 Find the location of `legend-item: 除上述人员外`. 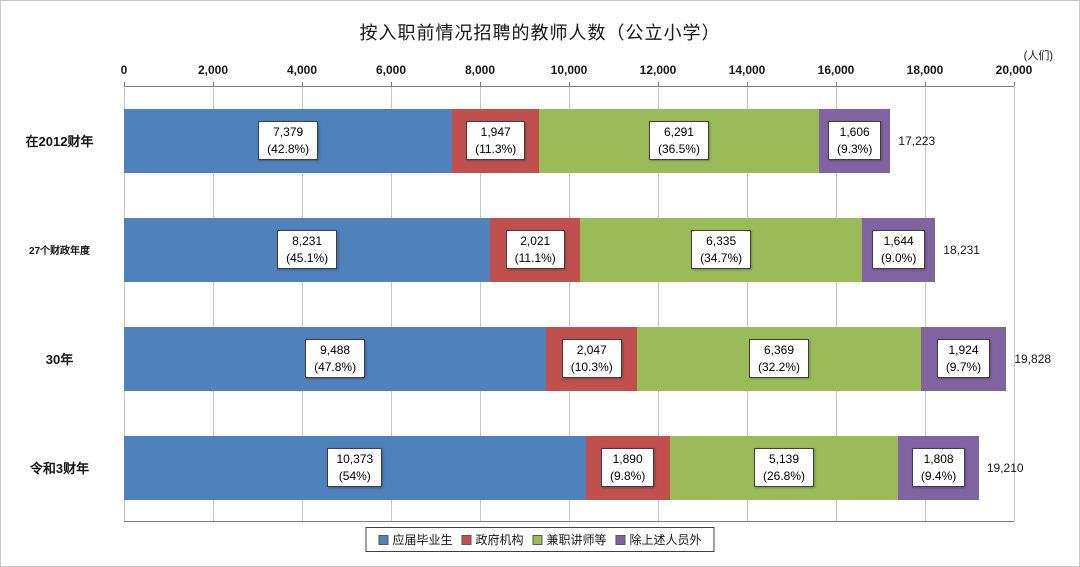

legend-item: 除上述人员外 is located at coordinates (658, 539).